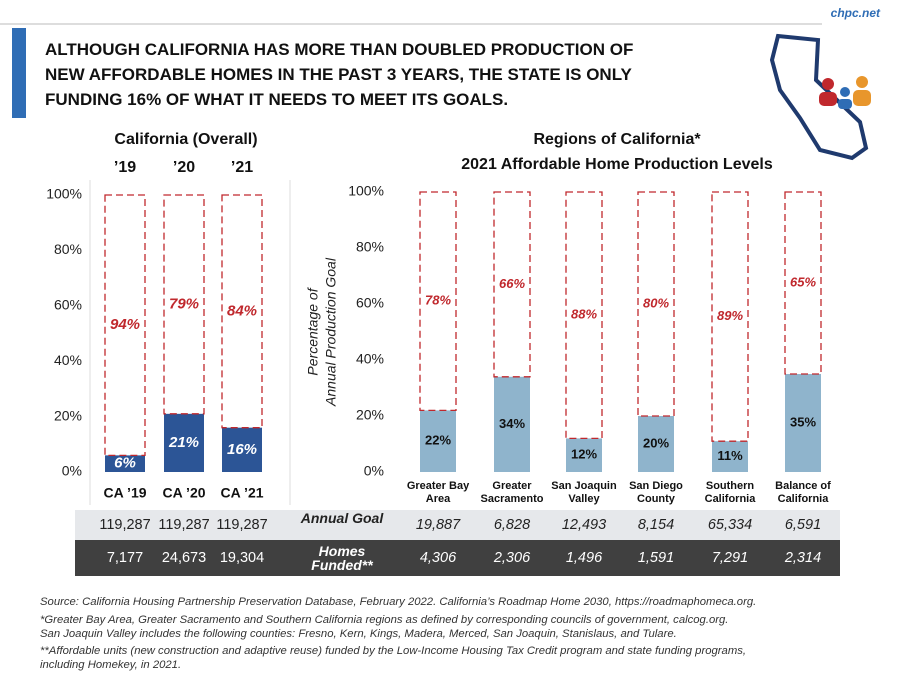 The height and width of the screenshot is (688, 900). Describe the element at coordinates (125, 167) in the screenshot. I see `column-header: ’19` at that location.